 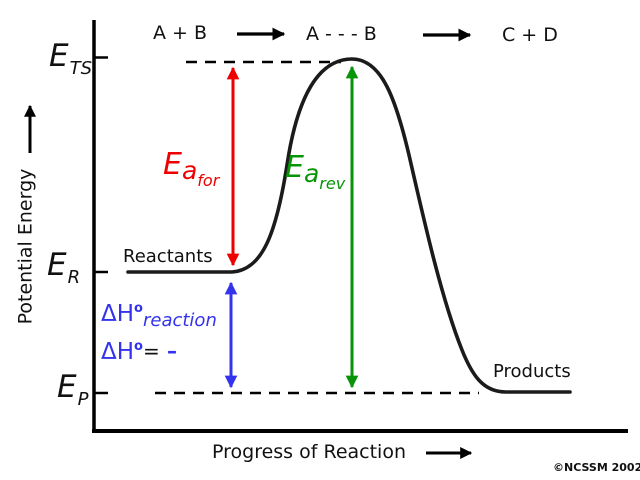 What do you see at coordinates (25, 246) in the screenshot?
I see `y-axis-title: Potential Energy` at bounding box center [25, 246].